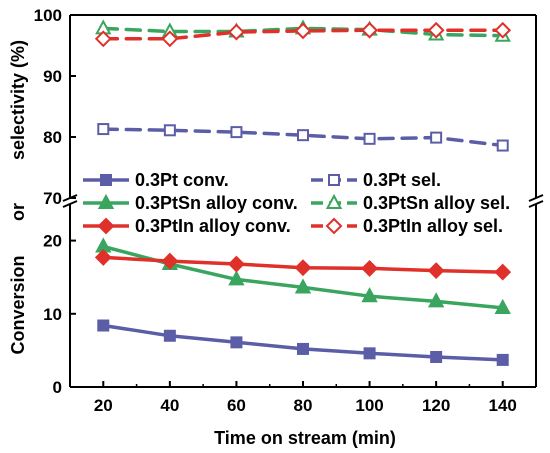  What do you see at coordinates (18, 100) in the screenshot?
I see `y-axis-title-upper: selectivity (%)` at bounding box center [18, 100].